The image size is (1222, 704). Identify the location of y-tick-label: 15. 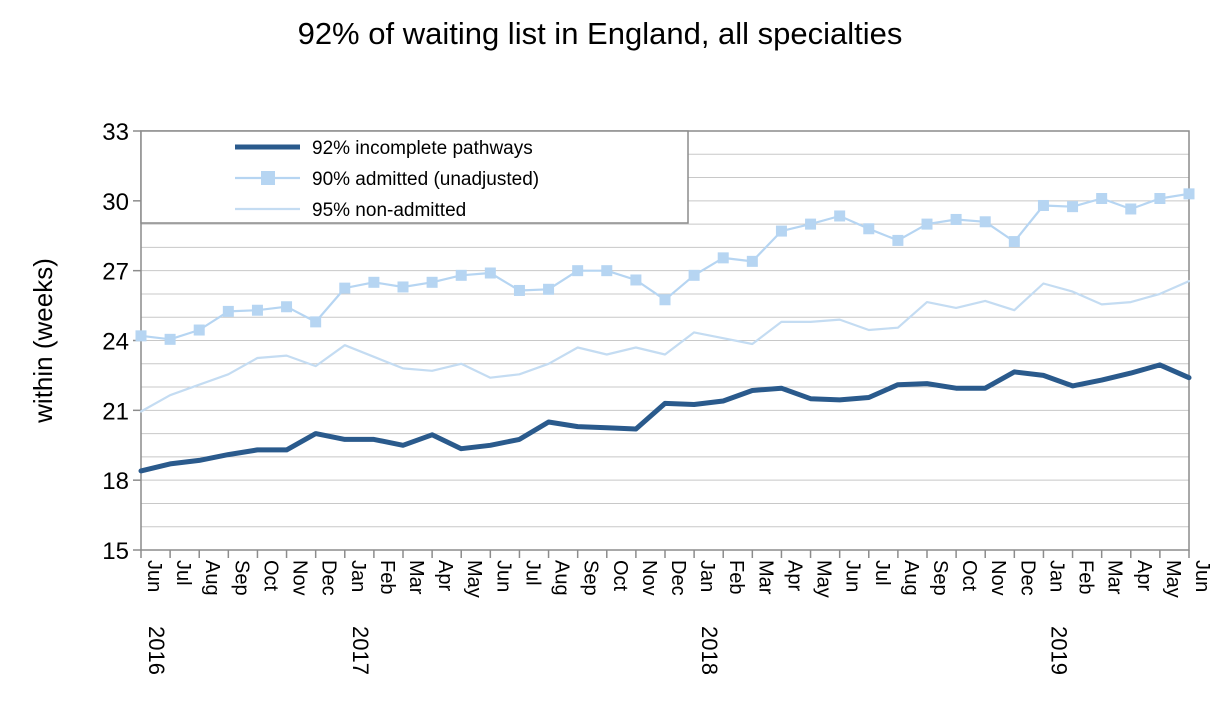
(115, 551).